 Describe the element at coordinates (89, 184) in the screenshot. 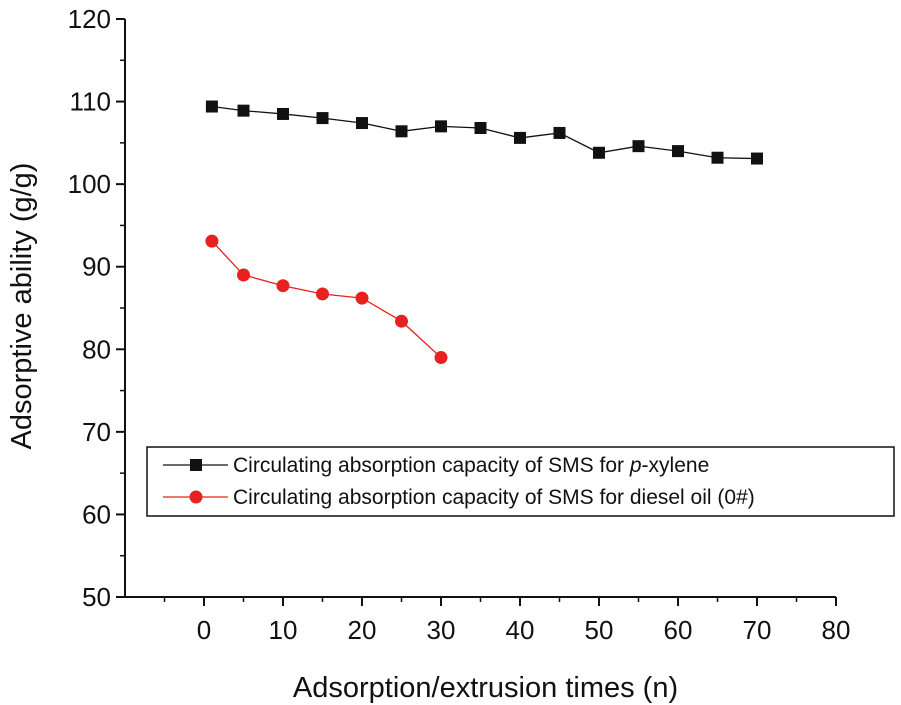

I see `y-tick-label: 100` at that location.